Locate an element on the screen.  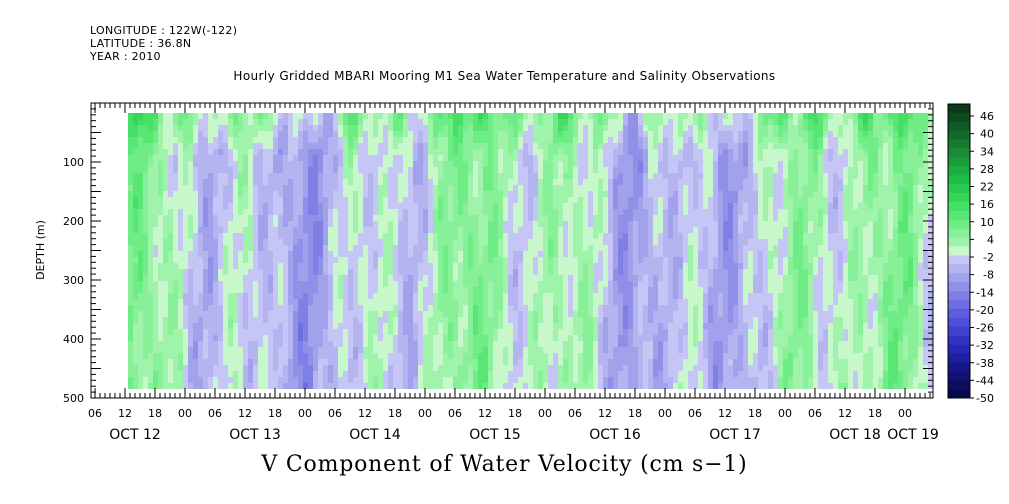
colorbar-label: 34 is located at coordinates (987, 151).